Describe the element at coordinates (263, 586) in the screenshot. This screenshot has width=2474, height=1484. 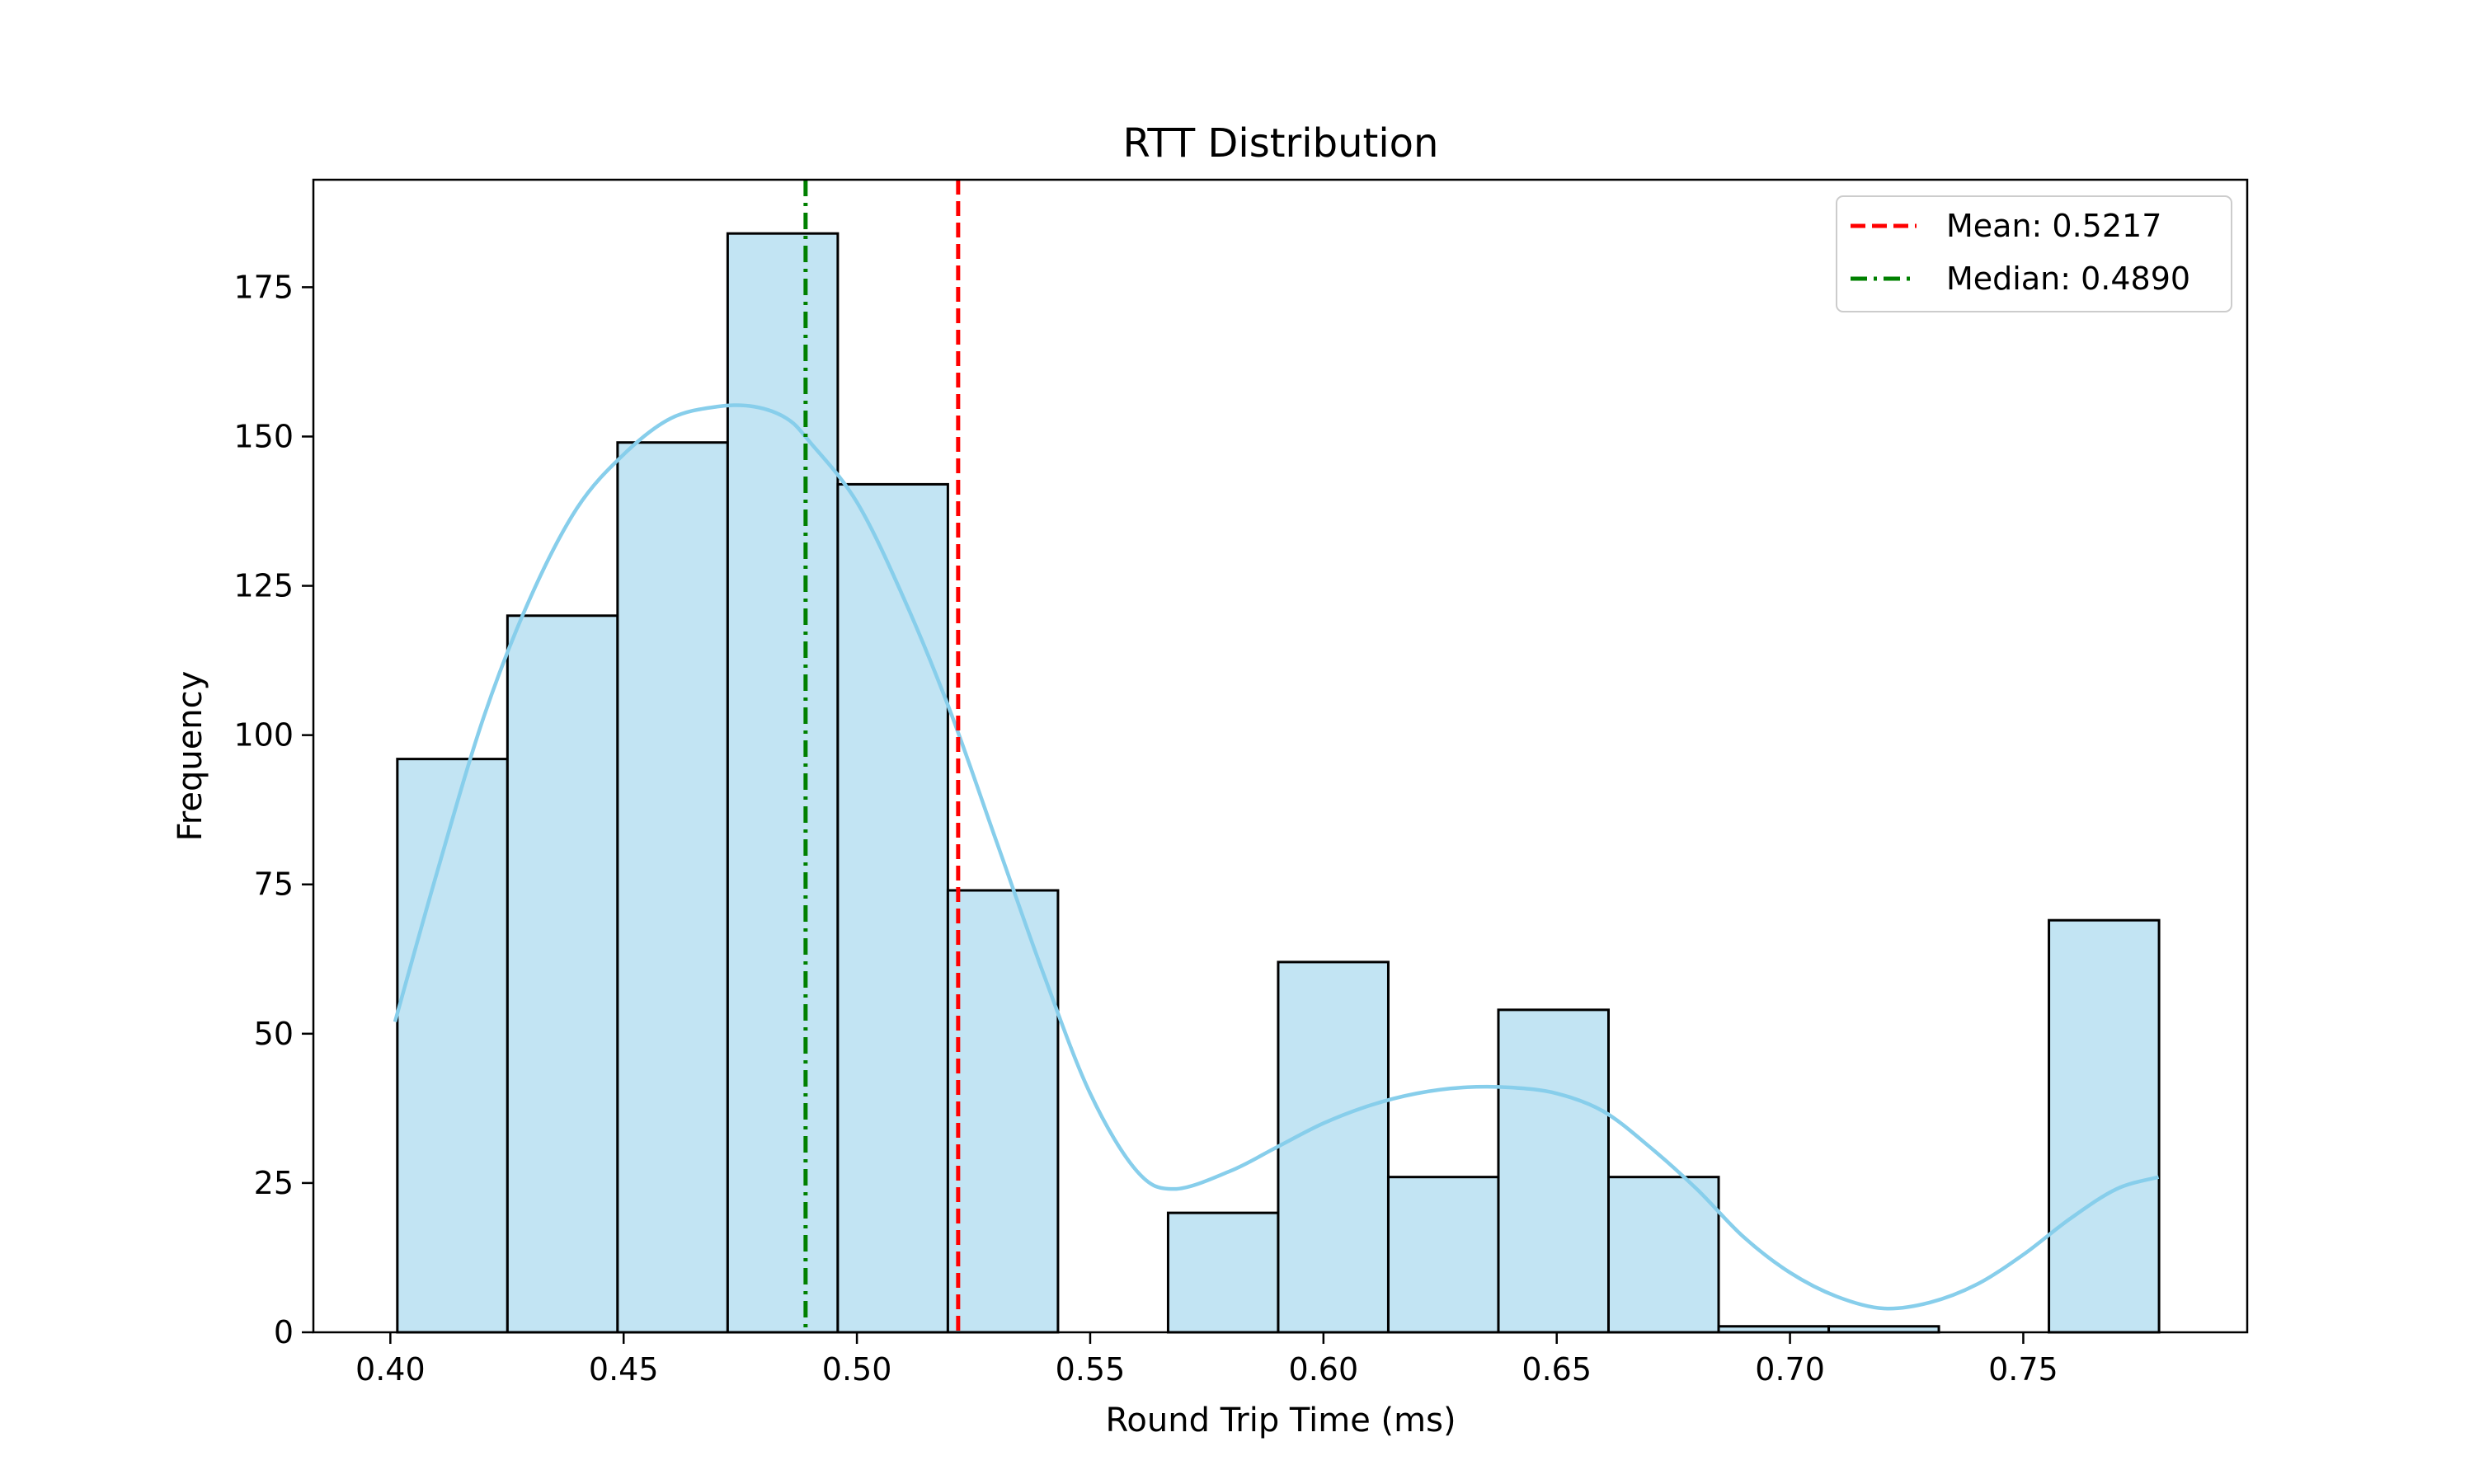
I see `y-tick-label: 125` at that location.